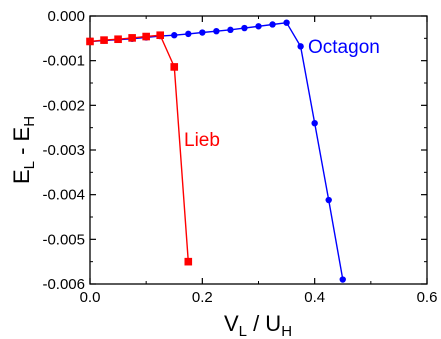 The width and height of the screenshot is (441, 339). What do you see at coordinates (202, 297) in the screenshot?
I see `x-tick-label: 0.2` at bounding box center [202, 297].